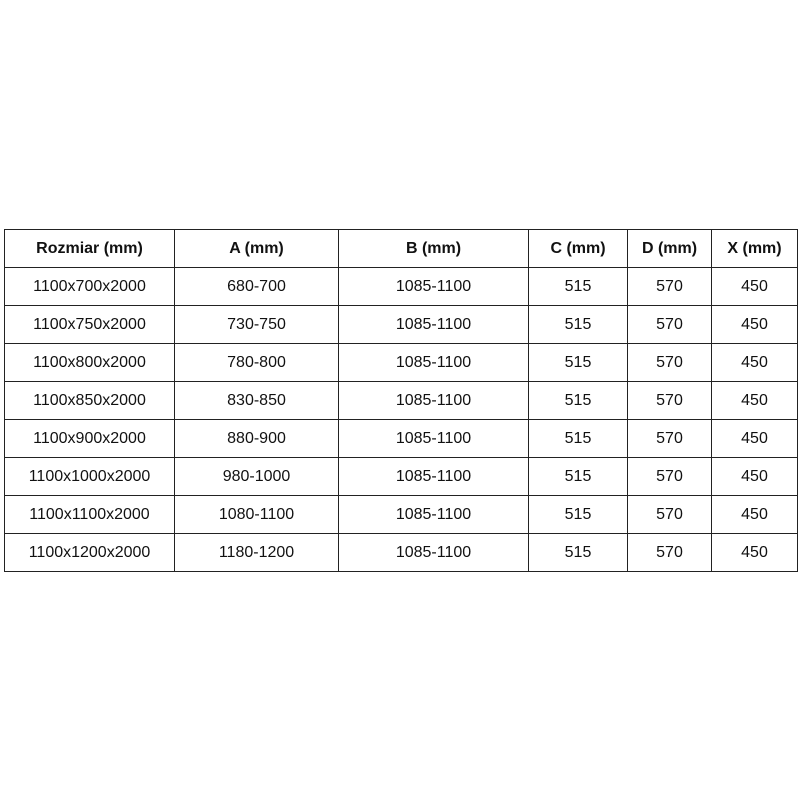 The height and width of the screenshot is (800, 800). What do you see at coordinates (256, 286) in the screenshot?
I see `table-cell: 680-700` at bounding box center [256, 286].